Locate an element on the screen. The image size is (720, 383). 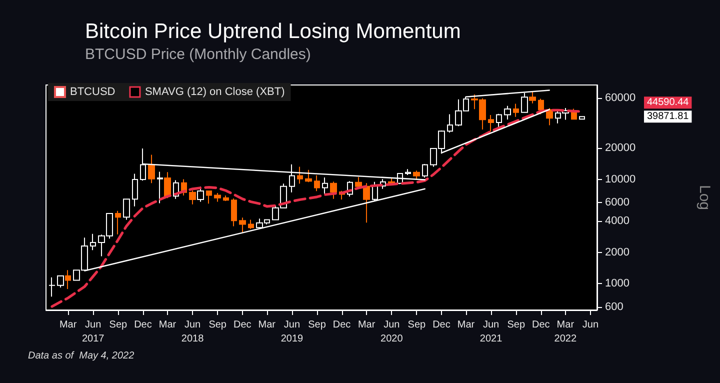
y-tick-label: 600 is located at coordinates (614, 306).